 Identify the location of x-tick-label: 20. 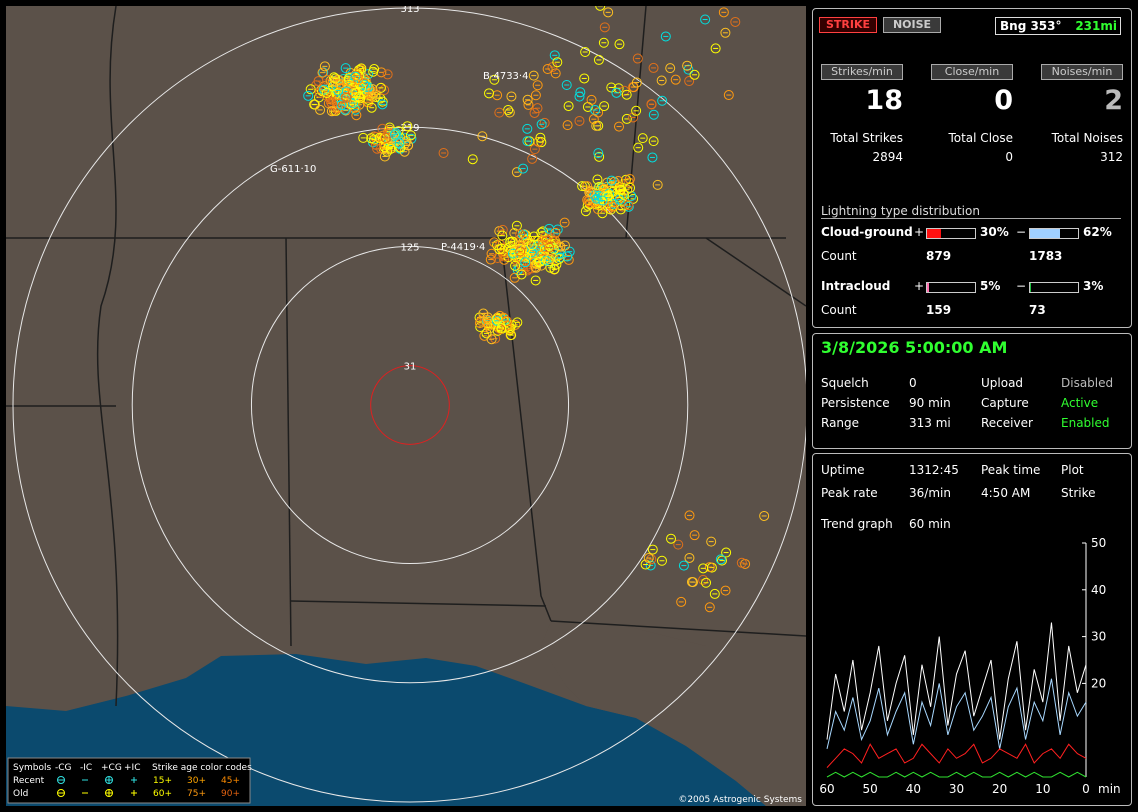
(999, 789).